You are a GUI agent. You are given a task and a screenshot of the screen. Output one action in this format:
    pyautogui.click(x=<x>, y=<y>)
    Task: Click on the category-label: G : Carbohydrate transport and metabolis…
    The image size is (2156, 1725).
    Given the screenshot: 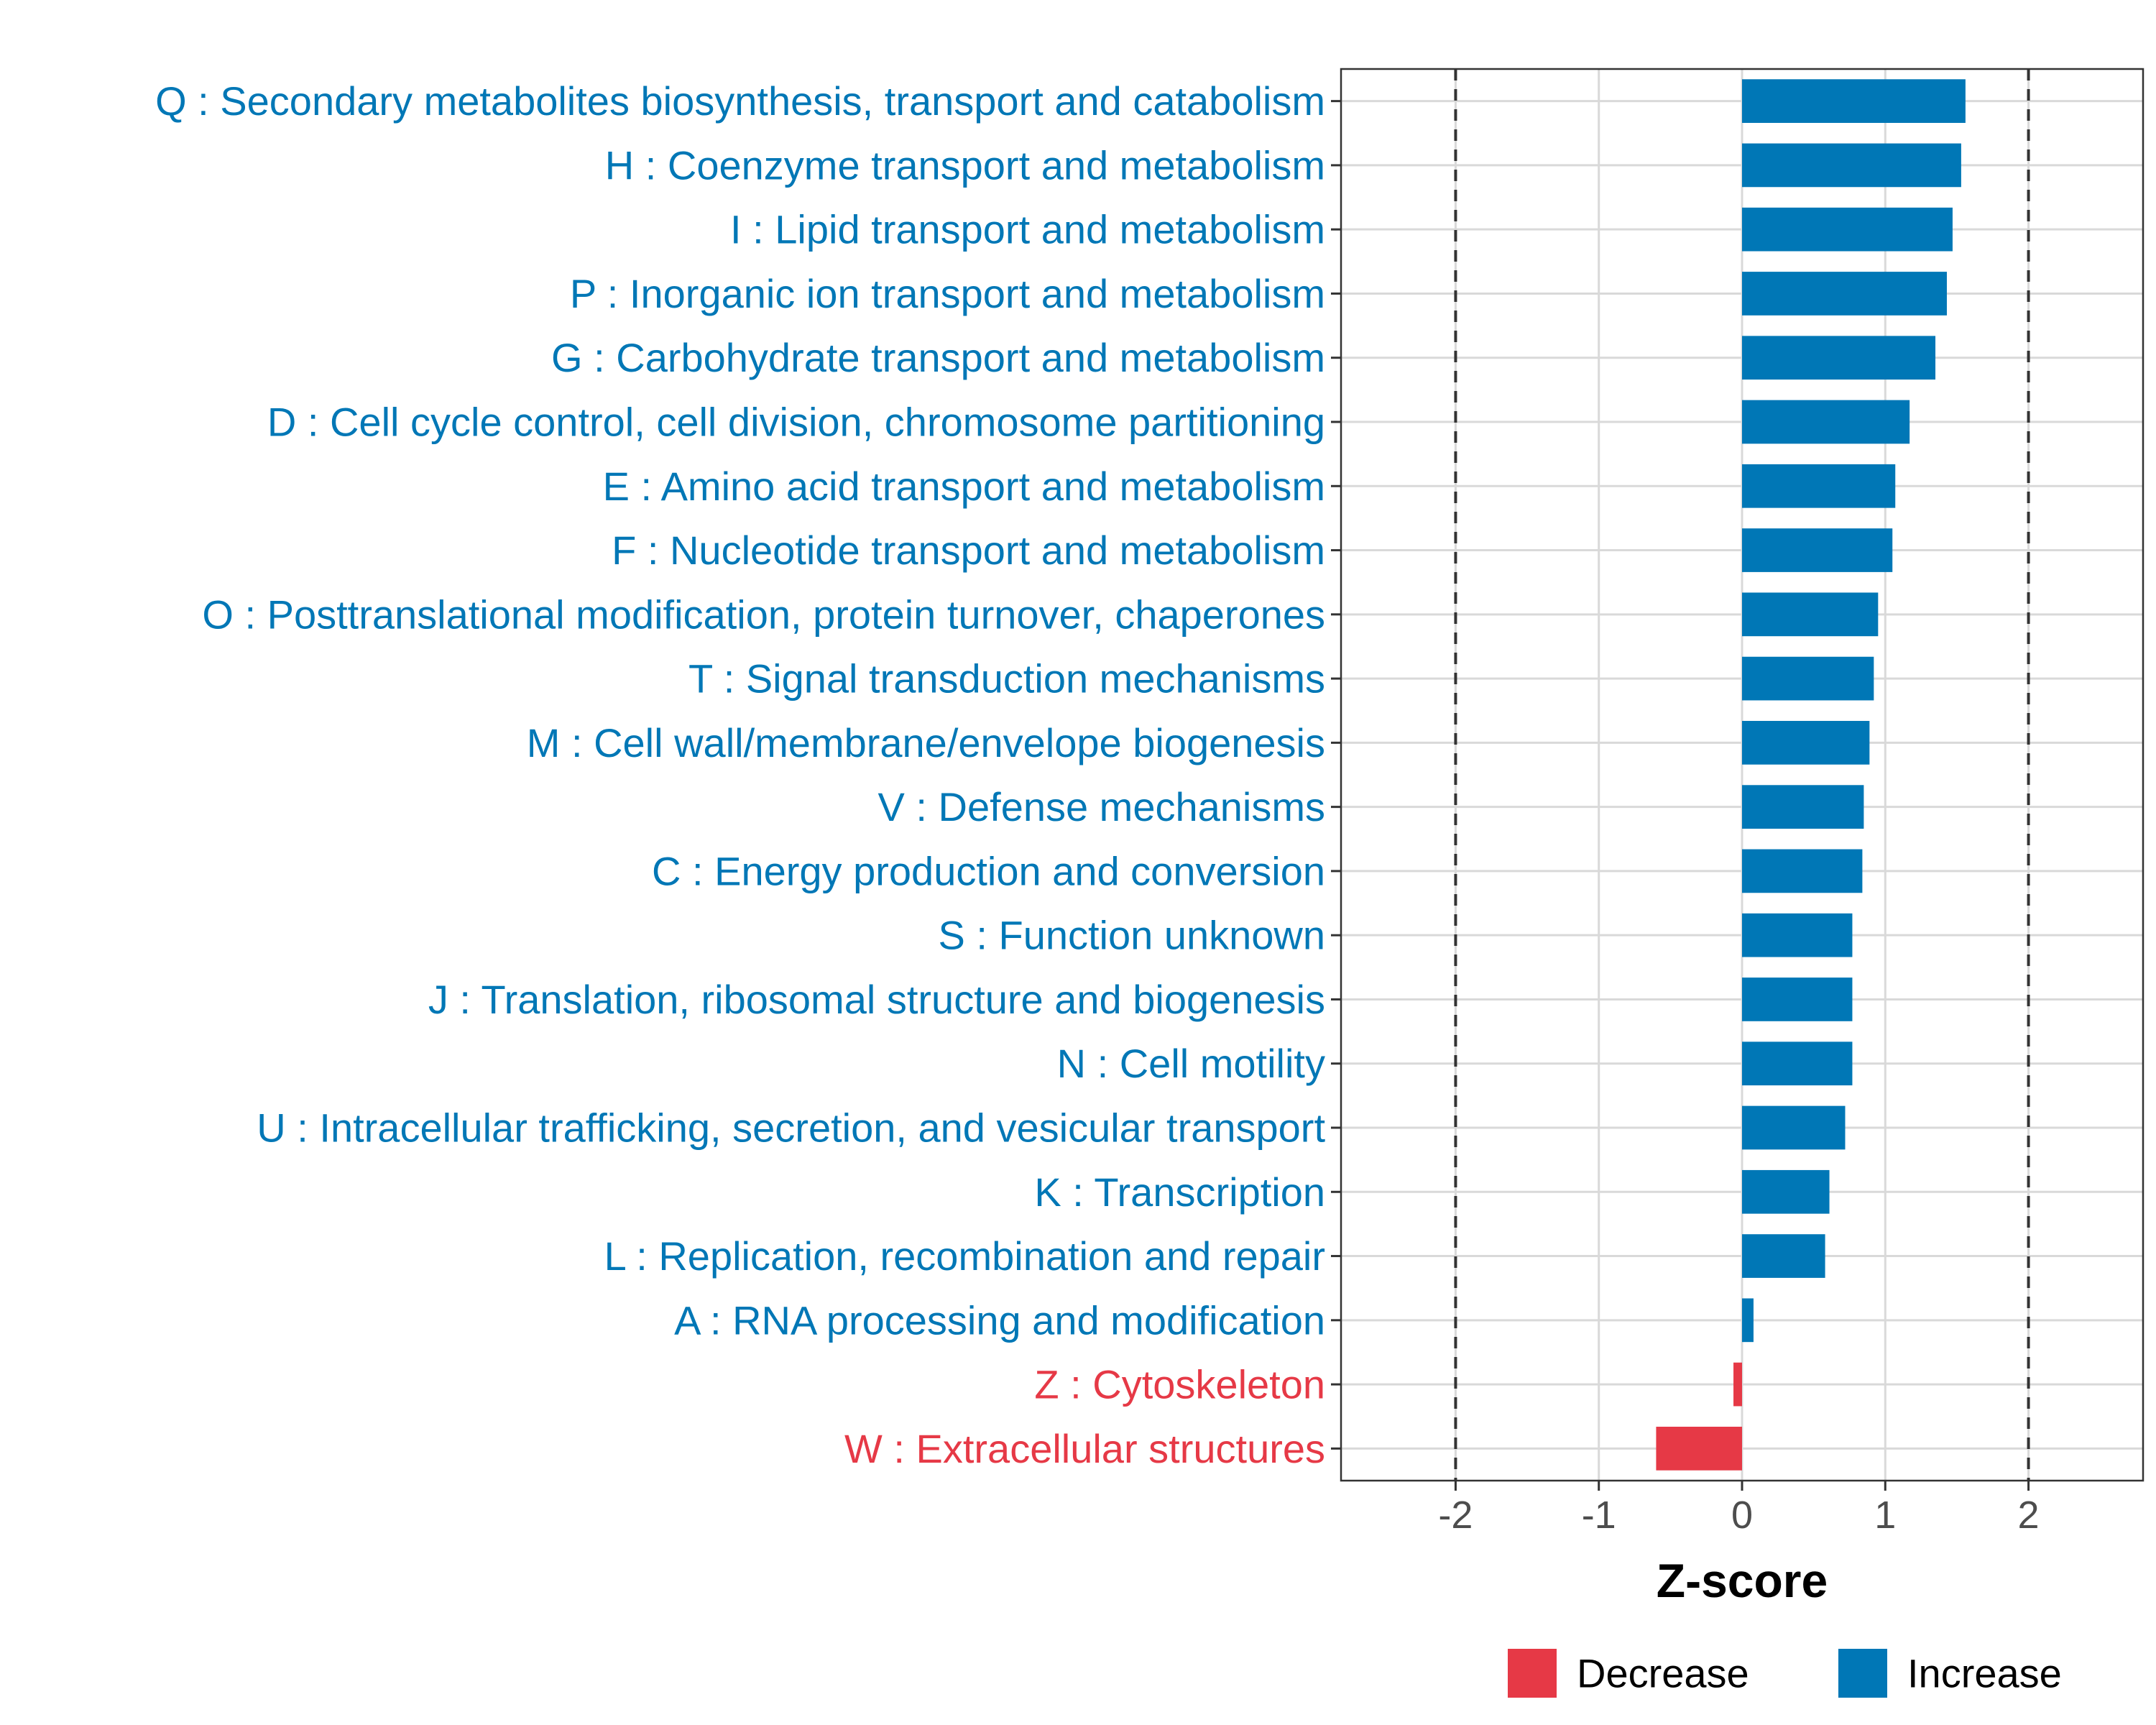 What is the action you would take?
    pyautogui.click(x=938, y=357)
    